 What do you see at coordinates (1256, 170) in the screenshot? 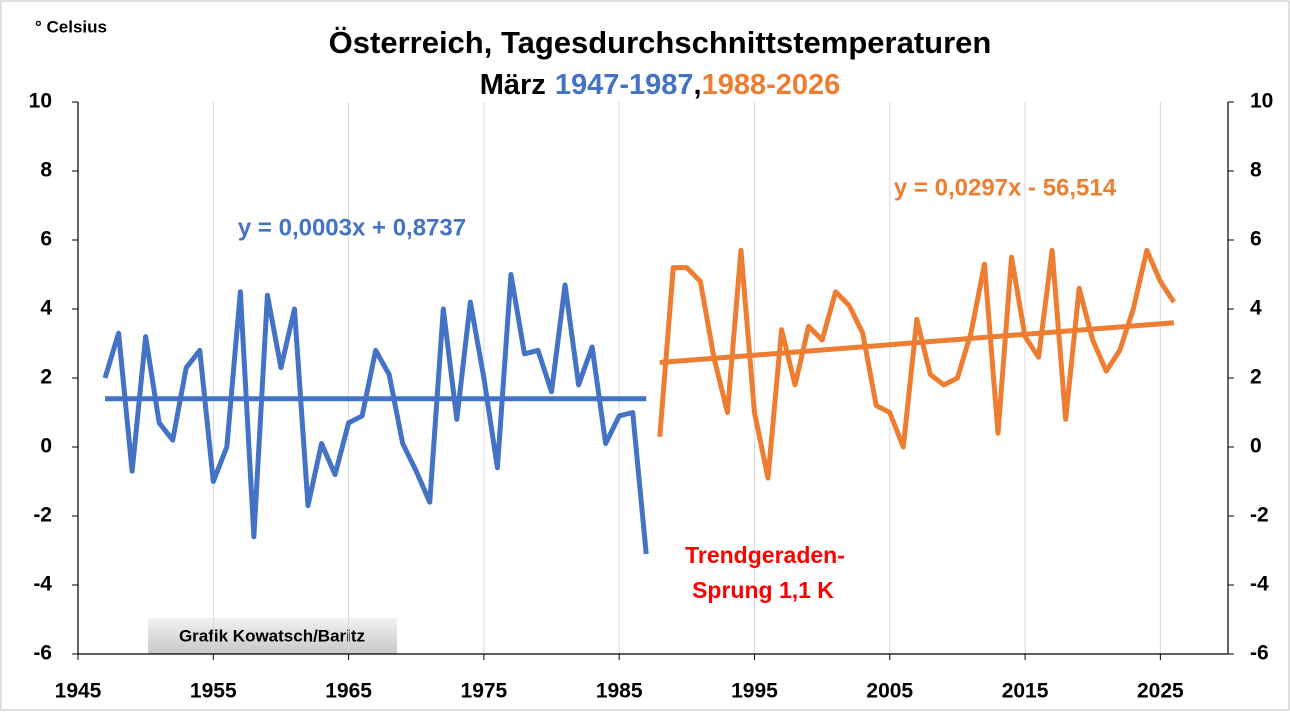
I see `y2-tick-label: 8` at bounding box center [1256, 170].